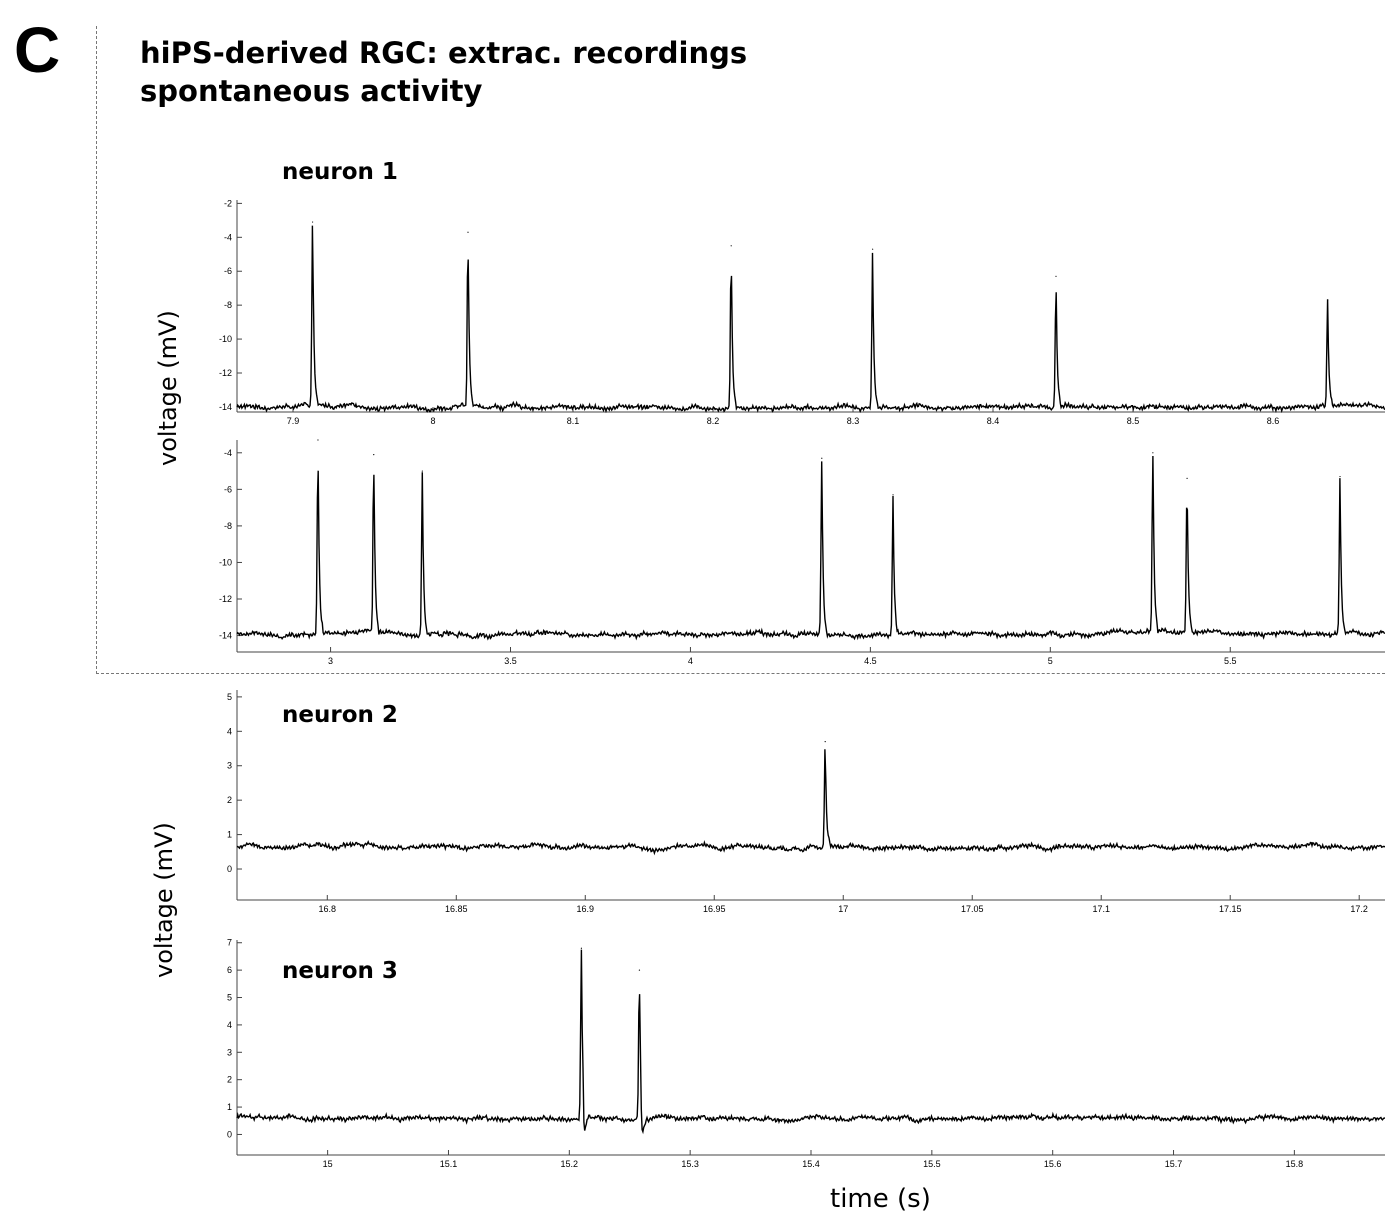 The image size is (1385, 1214). I want to click on x-tick-label: 3.5, so click(510, 661).